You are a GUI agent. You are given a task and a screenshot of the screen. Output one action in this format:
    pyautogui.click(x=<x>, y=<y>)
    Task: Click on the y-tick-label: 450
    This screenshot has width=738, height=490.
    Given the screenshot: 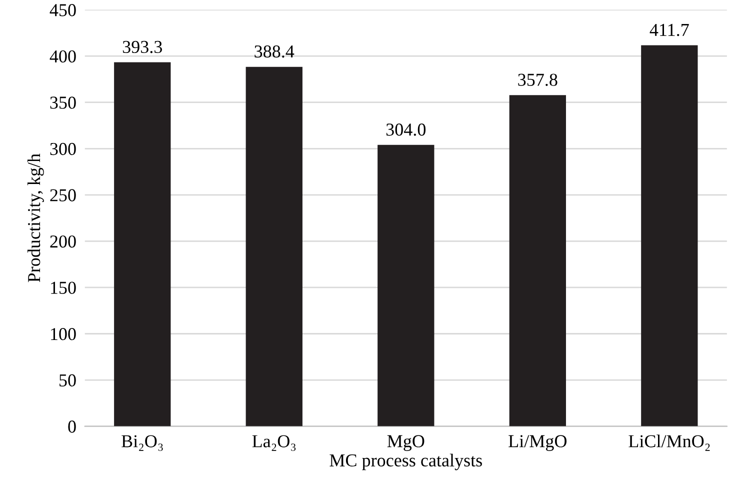 What is the action you would take?
    pyautogui.click(x=63, y=10)
    